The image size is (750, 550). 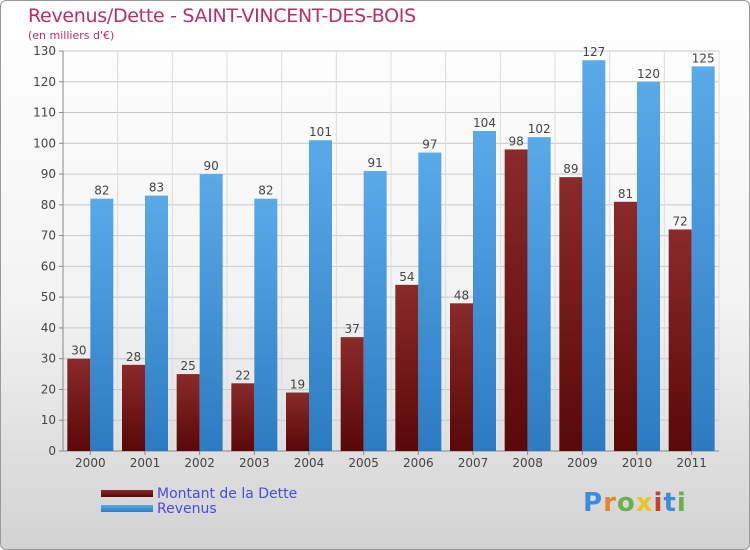 What do you see at coordinates (320, 132) in the screenshot?
I see `data-label-revenus: 101` at bounding box center [320, 132].